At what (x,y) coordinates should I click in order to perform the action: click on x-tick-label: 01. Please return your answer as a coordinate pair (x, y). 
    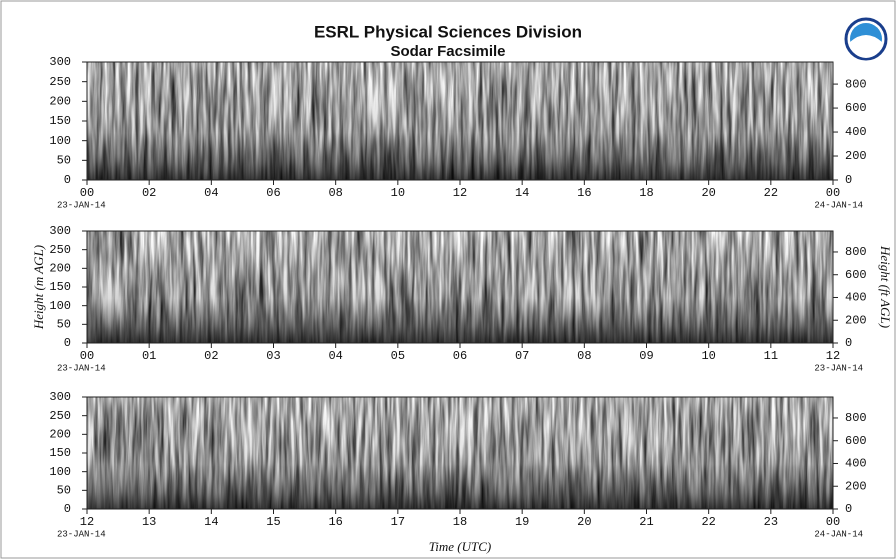
    Looking at the image, I should click on (149, 356).